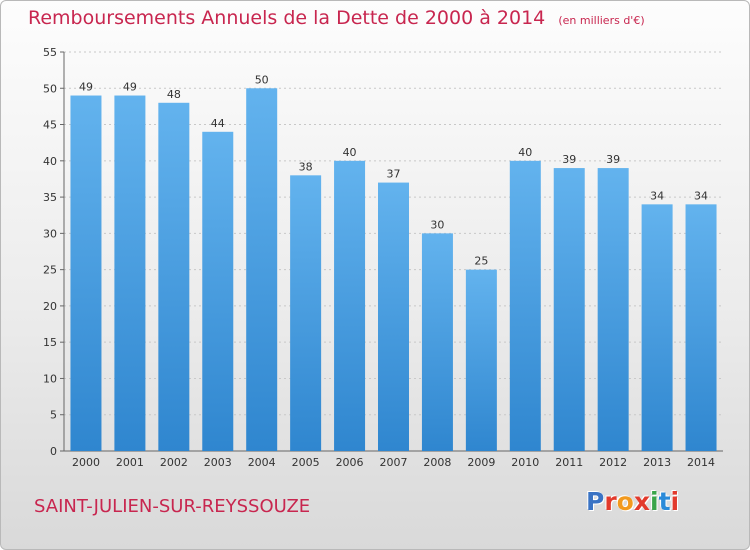  Describe the element at coordinates (569, 462) in the screenshot. I see `x-tick-label-2011: 2011` at that location.